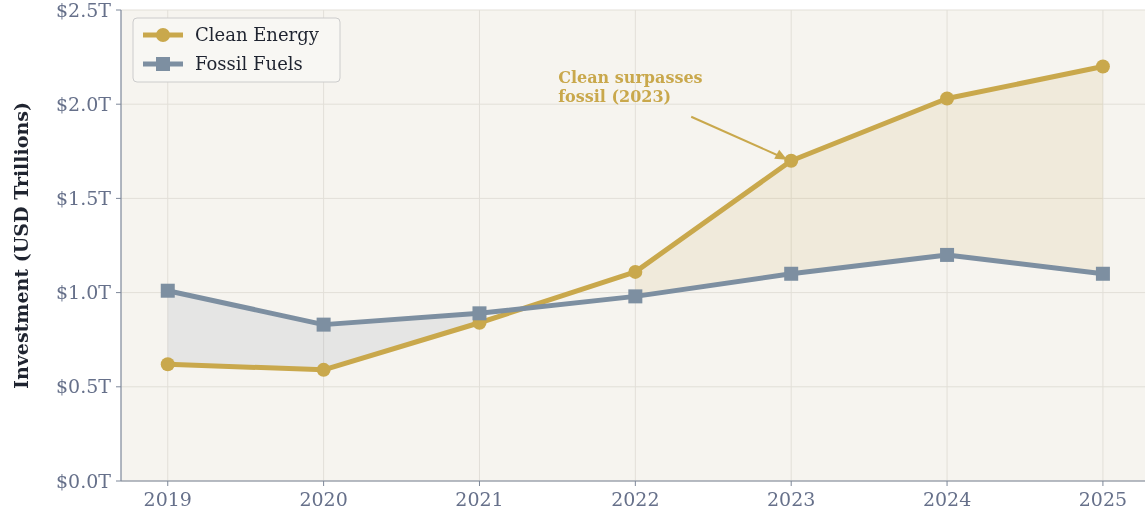 The width and height of the screenshot is (1145, 518). I want to click on y-tick-label: $2.5T, so click(84, 10).